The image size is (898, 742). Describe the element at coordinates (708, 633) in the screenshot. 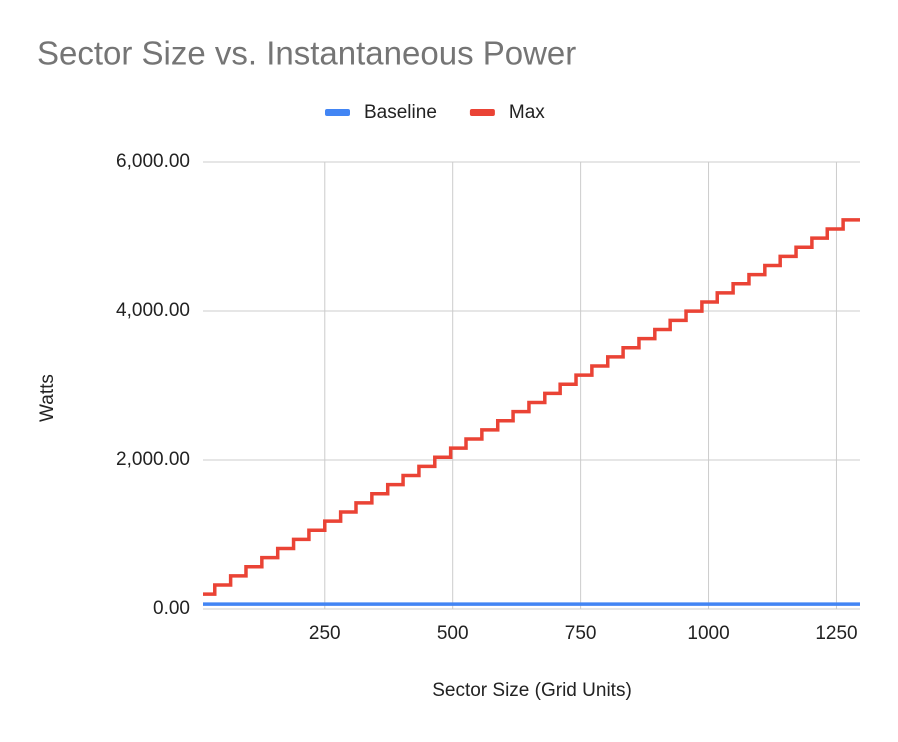

I see `x-tick-label: 1000` at that location.